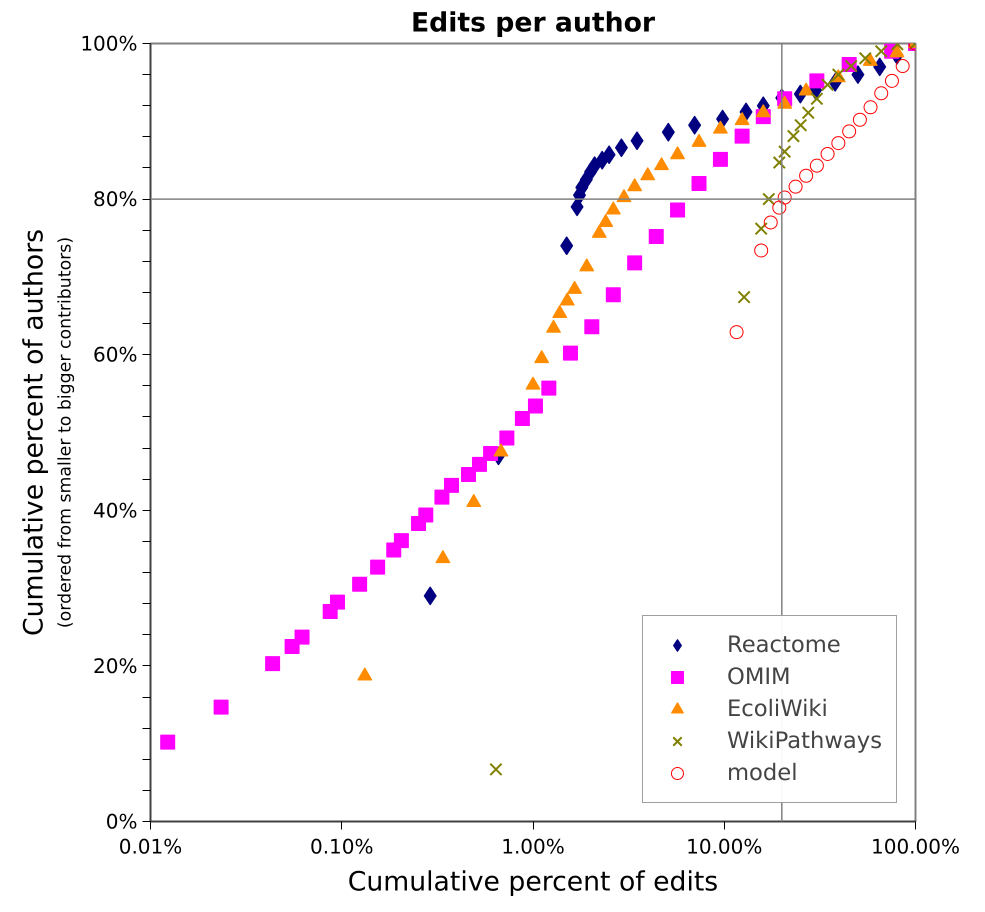 The image size is (985, 912). Describe the element at coordinates (34, 432) in the screenshot. I see `y-axis-title: Cumulative percent of authors` at that location.